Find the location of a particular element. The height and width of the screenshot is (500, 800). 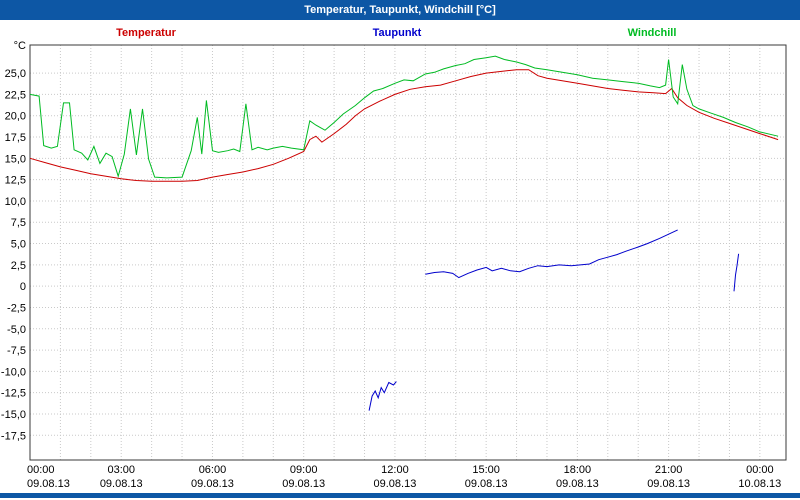

x-tick-date: 10.08.13 is located at coordinates (759, 484).